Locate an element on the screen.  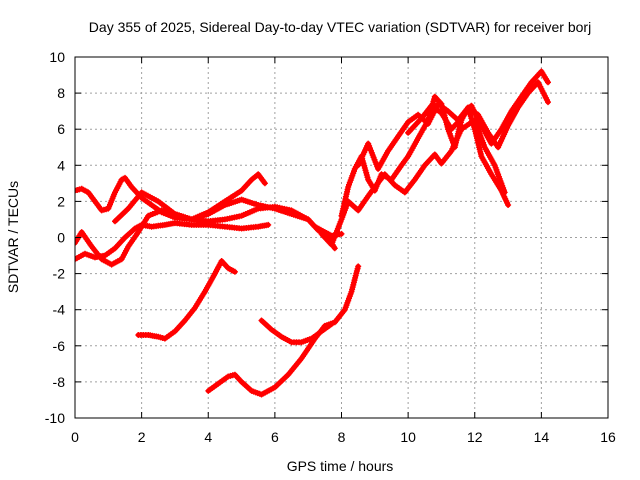
series-trail is located at coordinates (186, 300).